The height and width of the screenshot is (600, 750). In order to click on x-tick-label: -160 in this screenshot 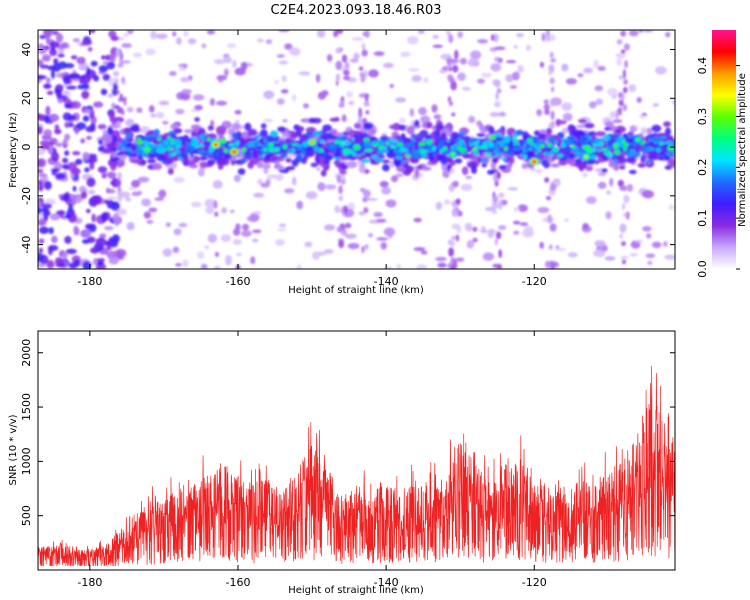, I will do `click(238, 582)`.